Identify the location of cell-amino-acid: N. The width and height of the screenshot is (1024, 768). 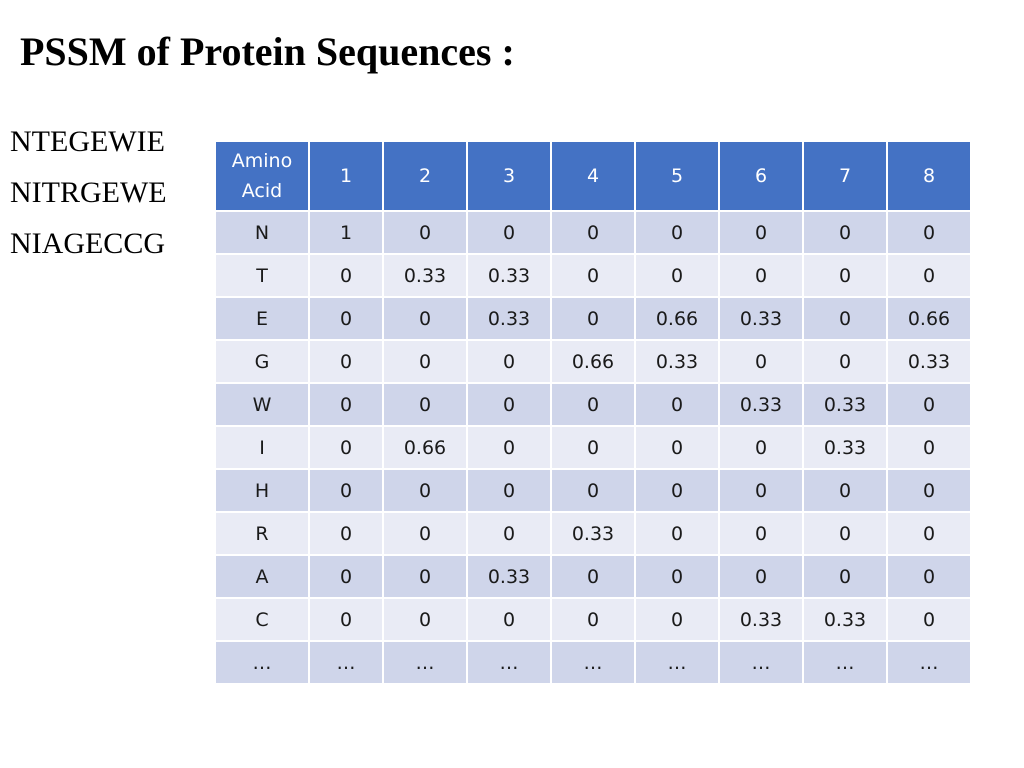
(262, 232).